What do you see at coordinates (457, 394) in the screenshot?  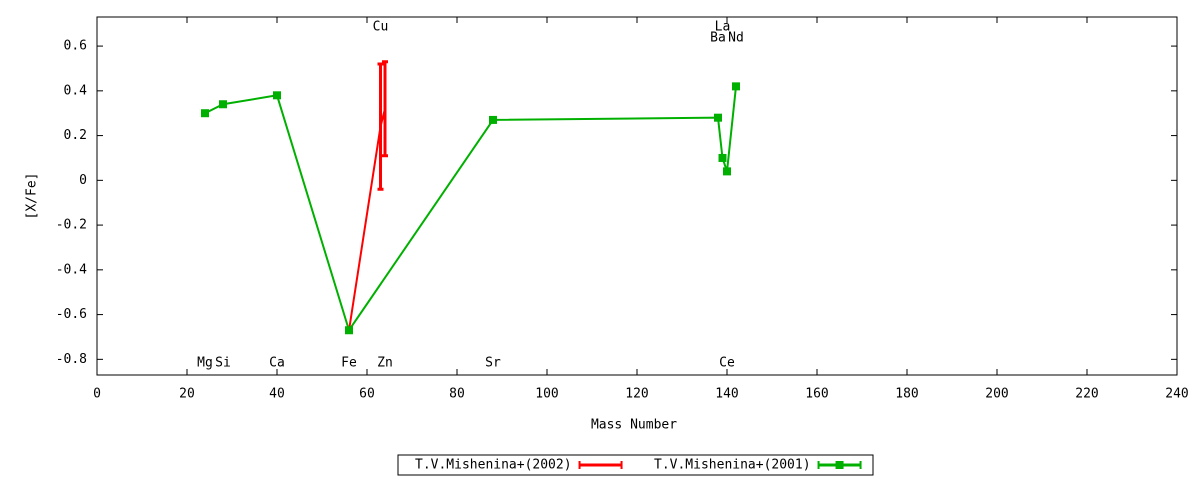 I see `x-tick-label: 80` at bounding box center [457, 394].